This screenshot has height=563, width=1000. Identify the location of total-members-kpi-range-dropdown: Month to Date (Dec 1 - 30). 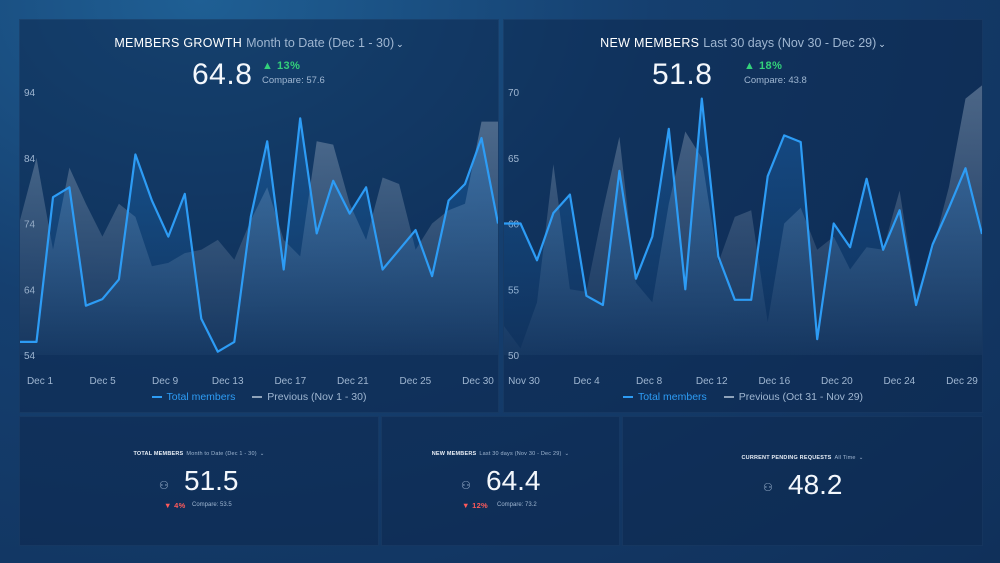
(221, 454).